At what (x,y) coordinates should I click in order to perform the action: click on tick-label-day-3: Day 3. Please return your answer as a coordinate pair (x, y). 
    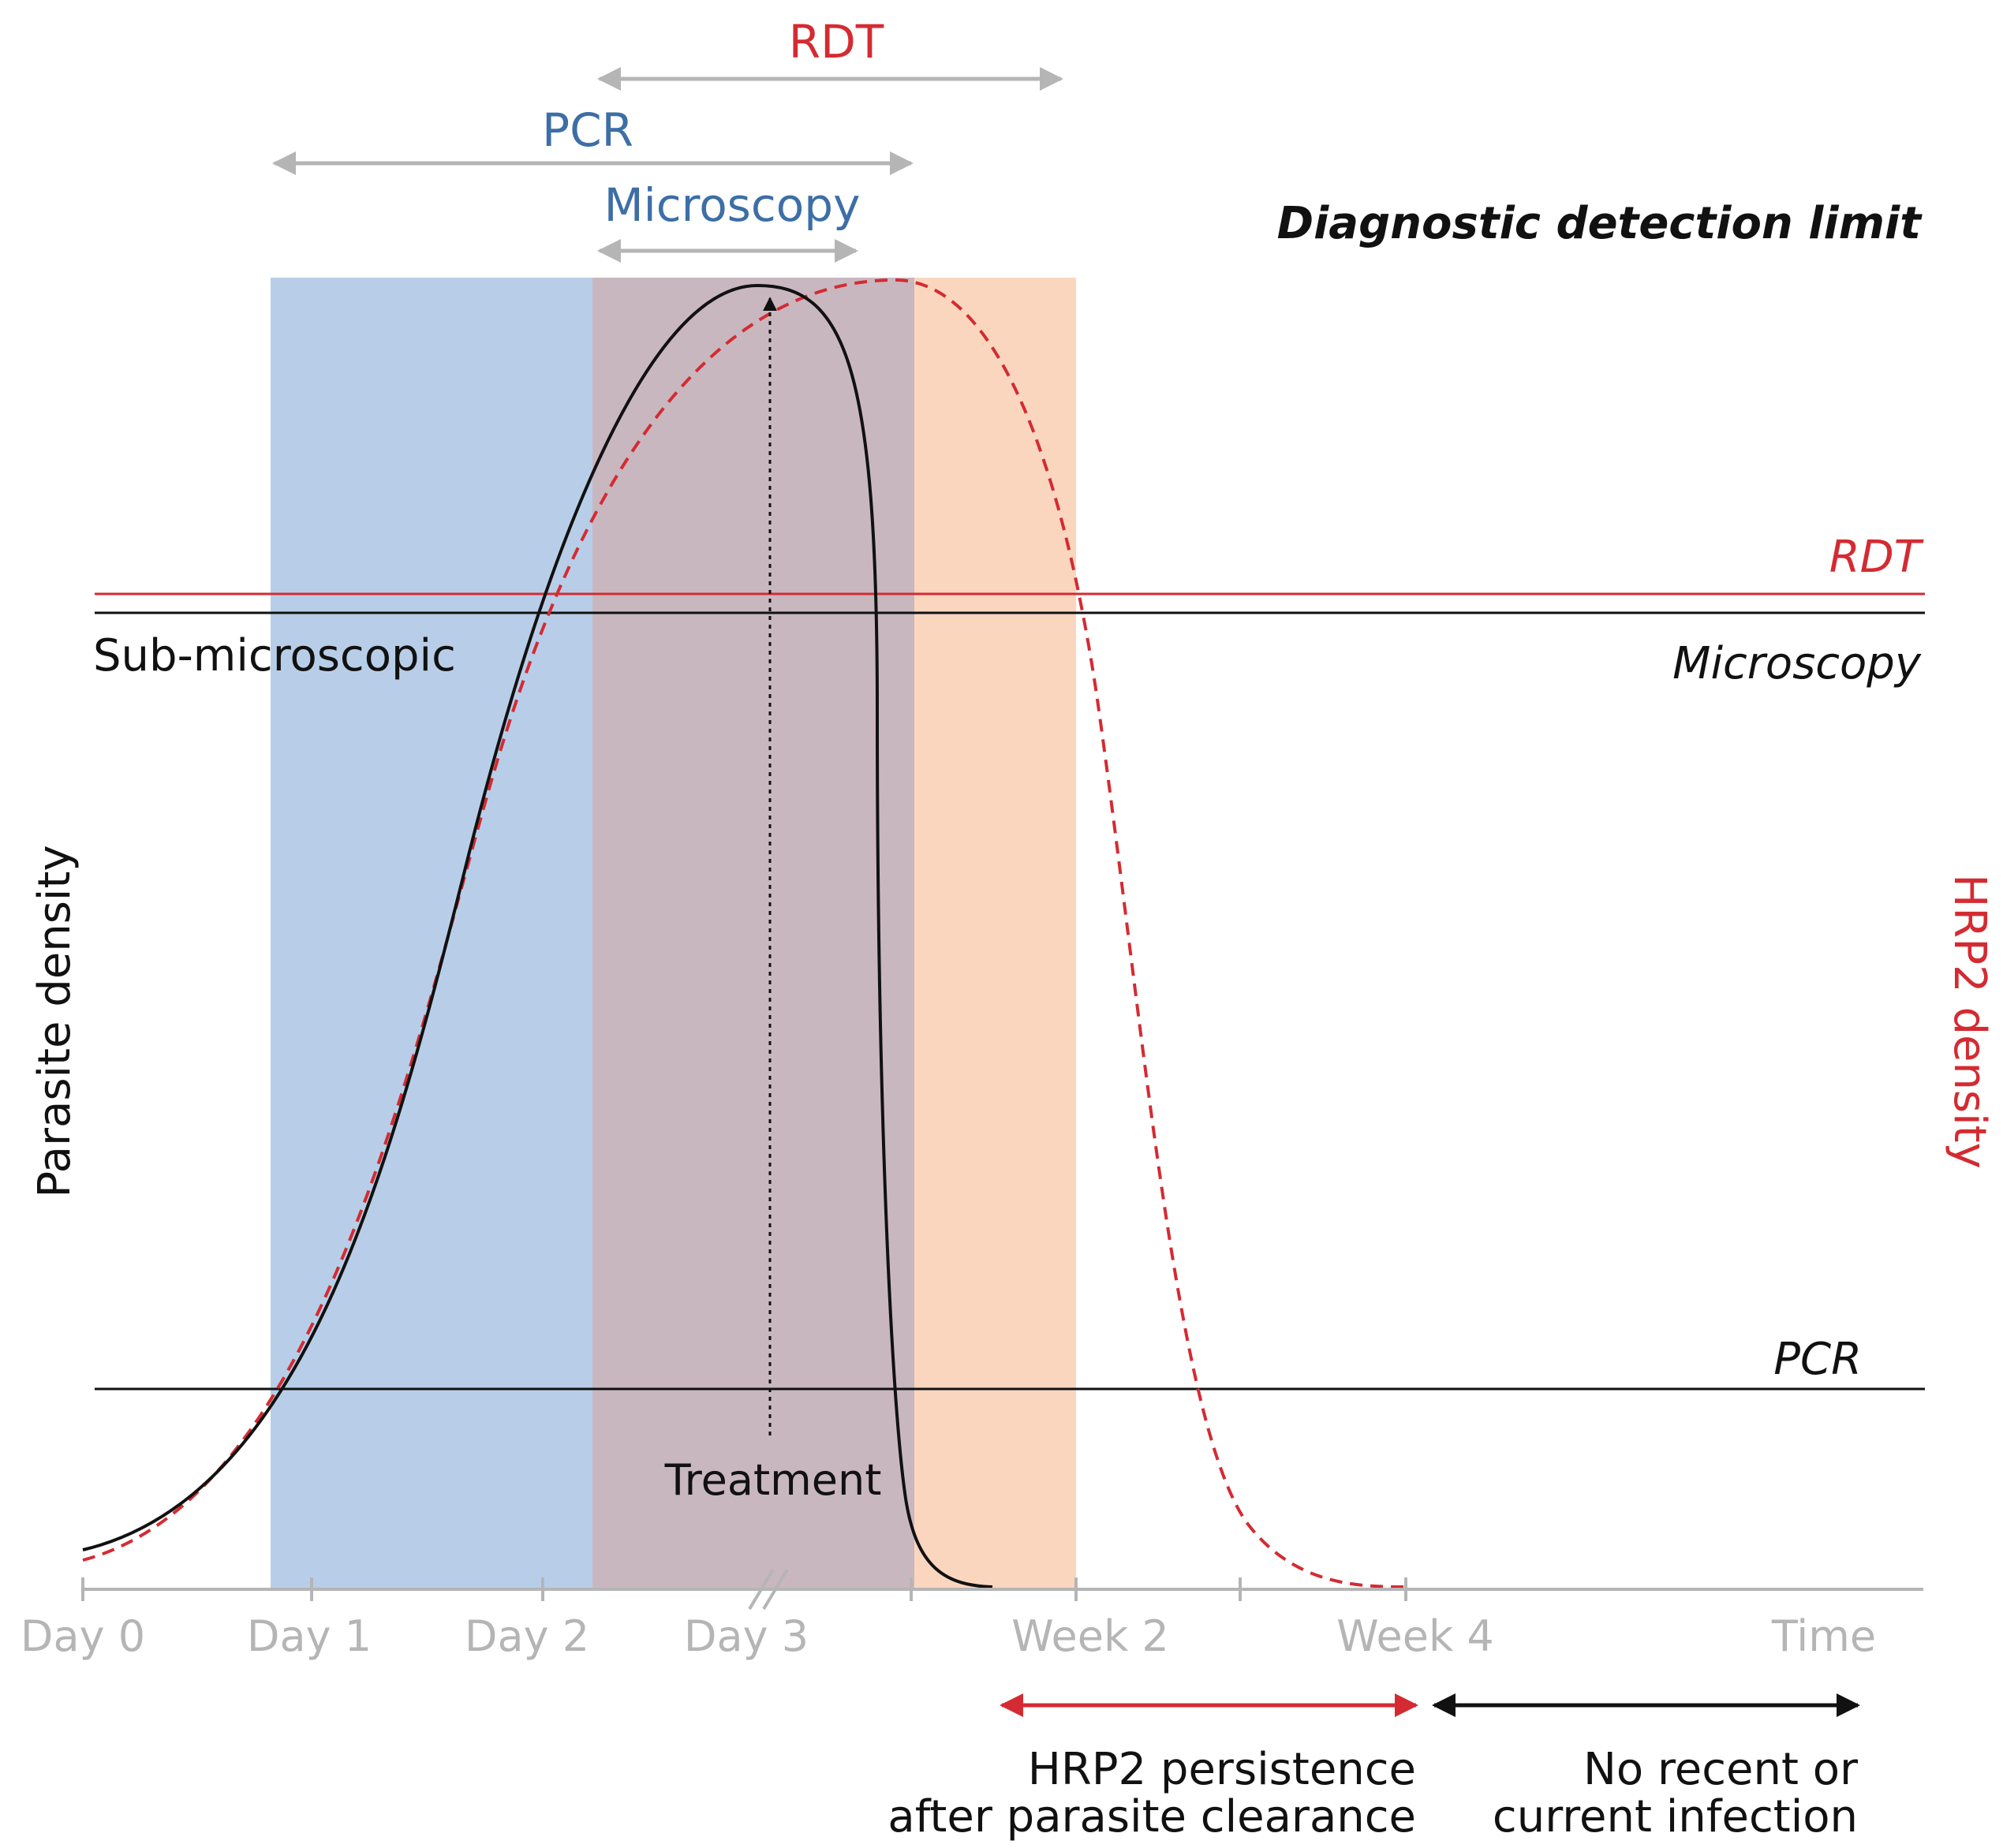
    Looking at the image, I should click on (747, 1636).